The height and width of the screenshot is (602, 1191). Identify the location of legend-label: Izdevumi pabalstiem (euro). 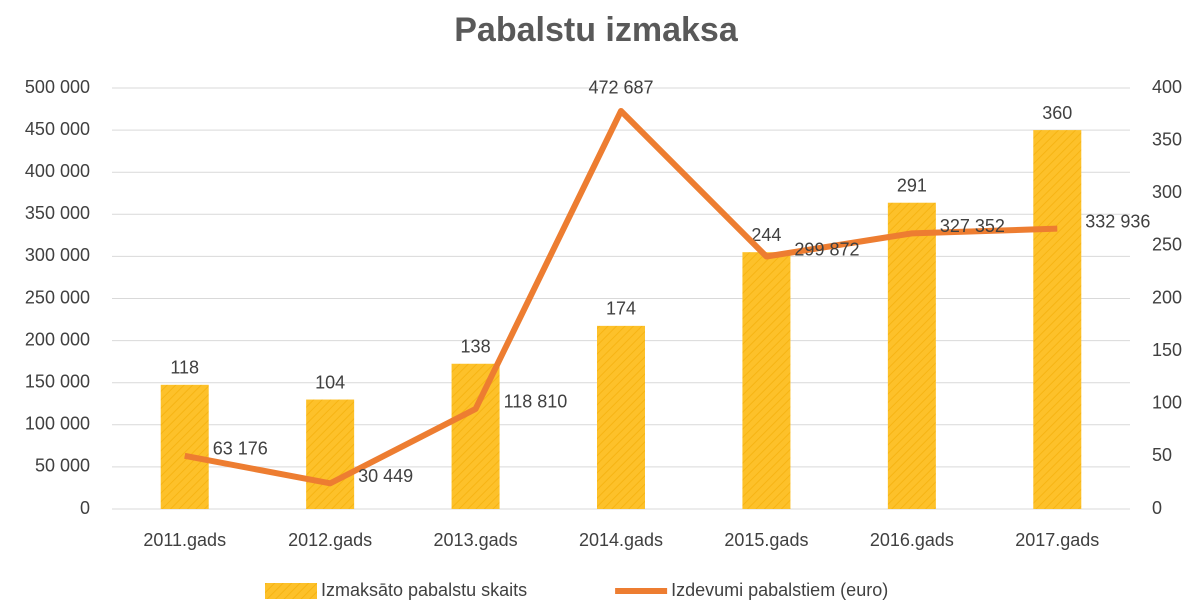
(779, 590).